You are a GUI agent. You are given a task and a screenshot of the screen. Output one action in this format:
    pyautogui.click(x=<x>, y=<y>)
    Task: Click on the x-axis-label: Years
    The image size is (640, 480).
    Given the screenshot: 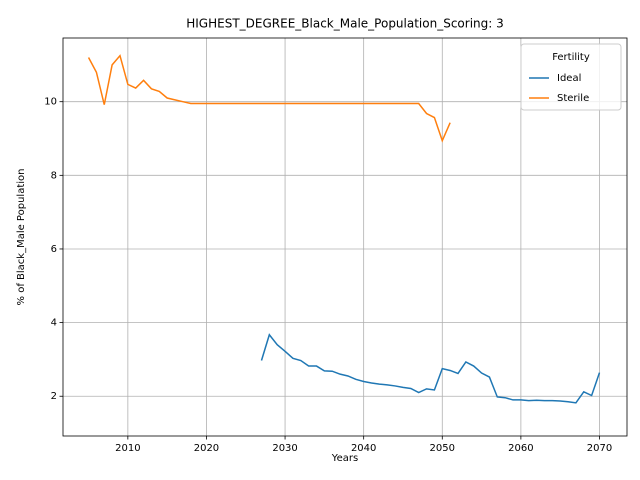 What is the action you would take?
    pyautogui.click(x=344, y=458)
    